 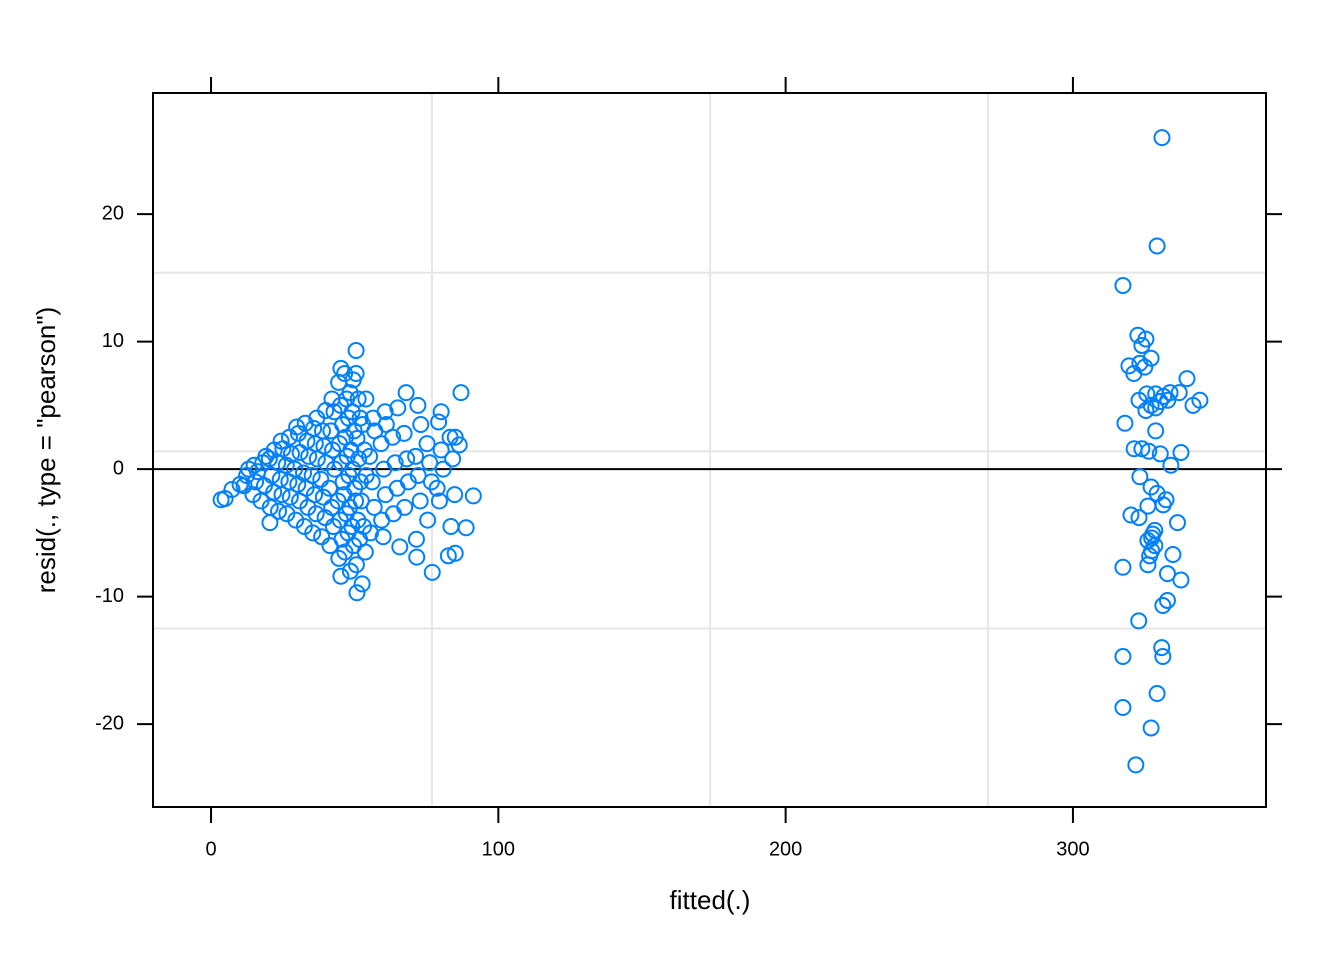 I want to click on y-axis-title: resid(., type = "pearson"), so click(x=46, y=450).